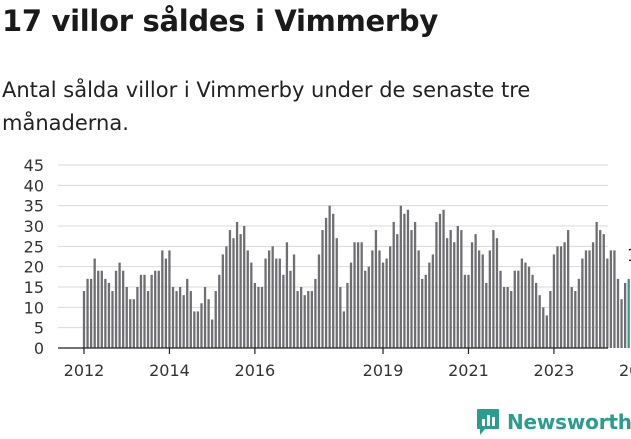  I want to click on y-tick-label: 40, so click(34, 185).